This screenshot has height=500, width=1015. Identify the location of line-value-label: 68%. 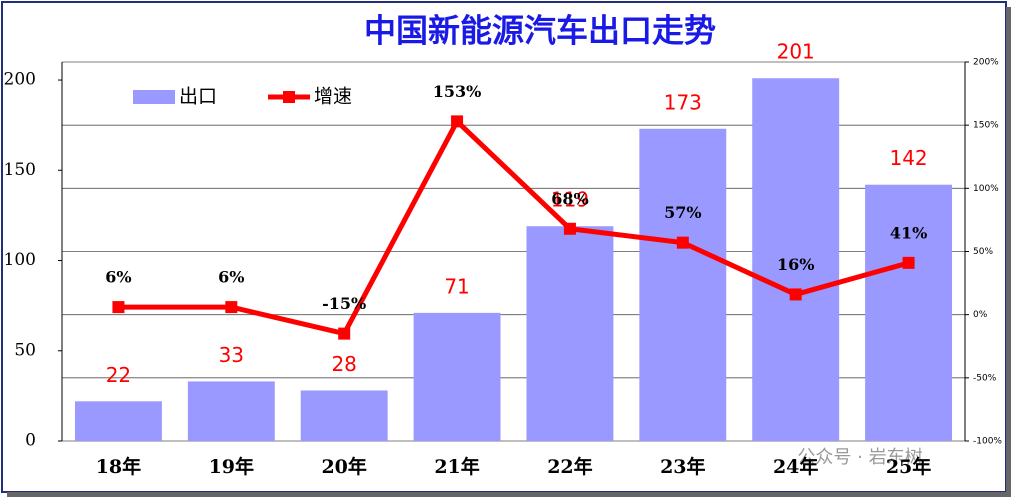
(569, 198).